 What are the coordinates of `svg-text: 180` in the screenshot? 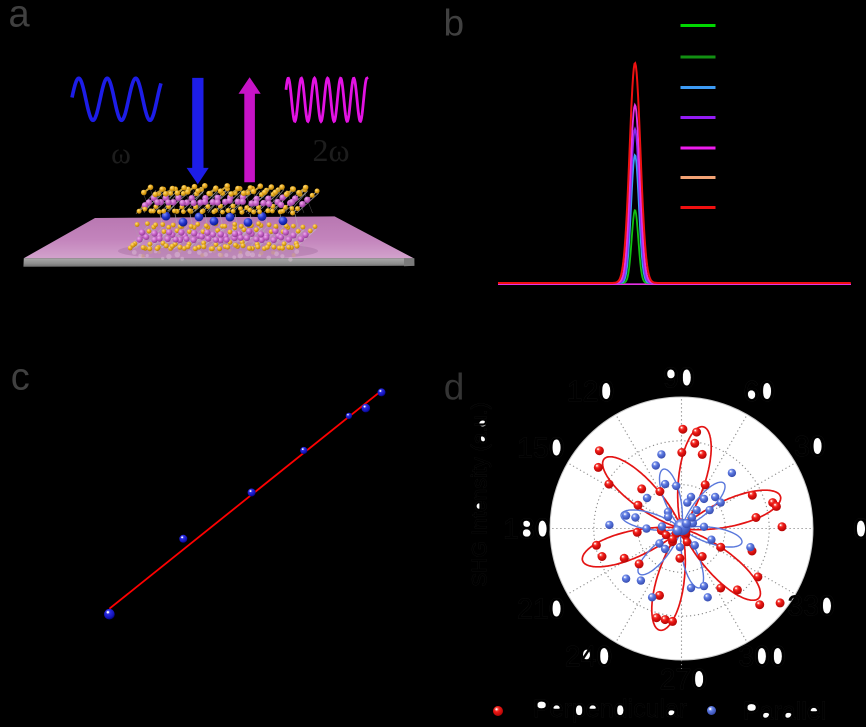 It's located at (527, 530).